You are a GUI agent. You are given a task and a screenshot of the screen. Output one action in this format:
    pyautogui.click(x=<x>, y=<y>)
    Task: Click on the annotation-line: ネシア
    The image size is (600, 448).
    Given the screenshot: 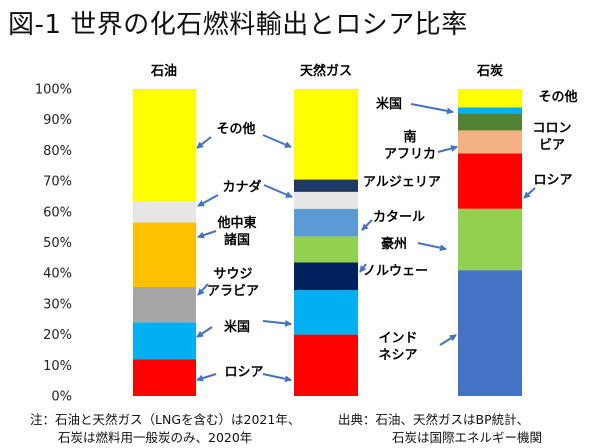 What is the action you would take?
    pyautogui.click(x=397, y=355)
    